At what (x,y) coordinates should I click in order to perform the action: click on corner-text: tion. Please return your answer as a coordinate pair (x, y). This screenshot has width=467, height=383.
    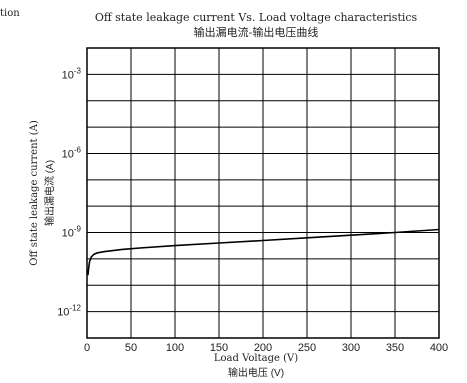
    Looking at the image, I should click on (10, 13).